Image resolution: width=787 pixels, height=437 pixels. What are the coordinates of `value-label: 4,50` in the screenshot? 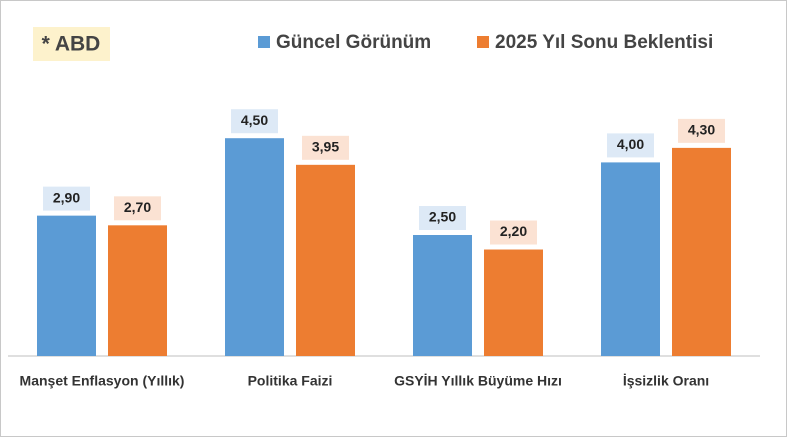 It's located at (254, 120).